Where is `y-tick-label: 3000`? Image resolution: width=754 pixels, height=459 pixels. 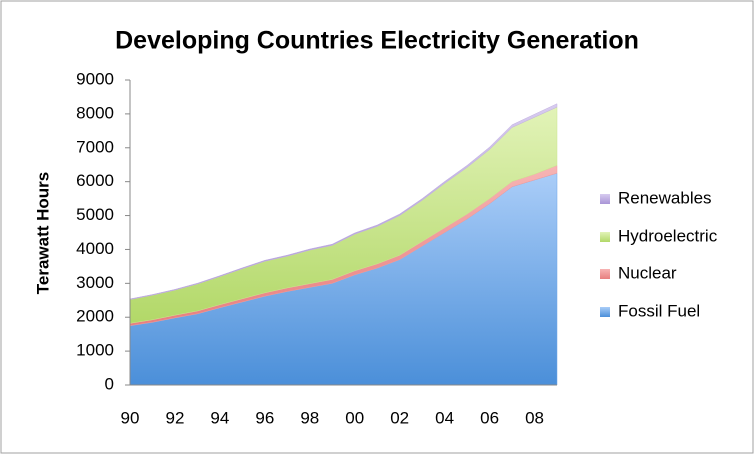 y-tick-label: 3000 is located at coordinates (95, 282).